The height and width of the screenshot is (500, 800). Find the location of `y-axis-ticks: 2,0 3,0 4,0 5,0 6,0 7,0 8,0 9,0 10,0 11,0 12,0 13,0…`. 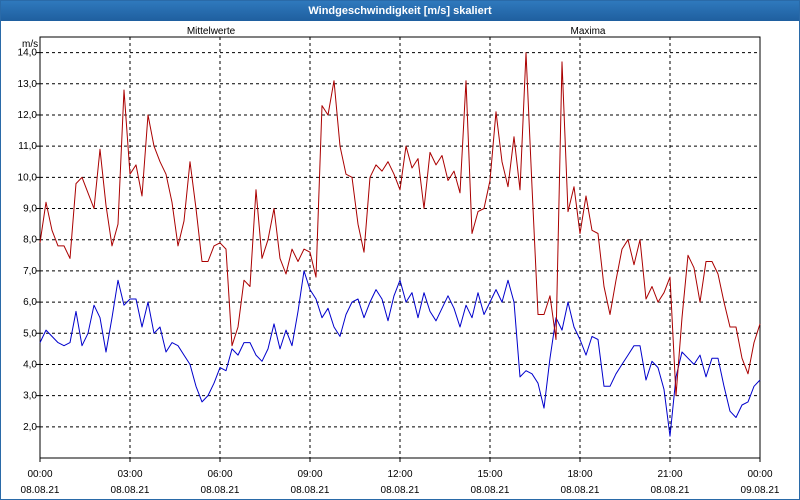

y-axis-ticks: 2,0 3,0 4,0 5,0 6,0 7,0 8,0 9,0 10,0 11,0 12,0 13,0… is located at coordinates (29, 240).